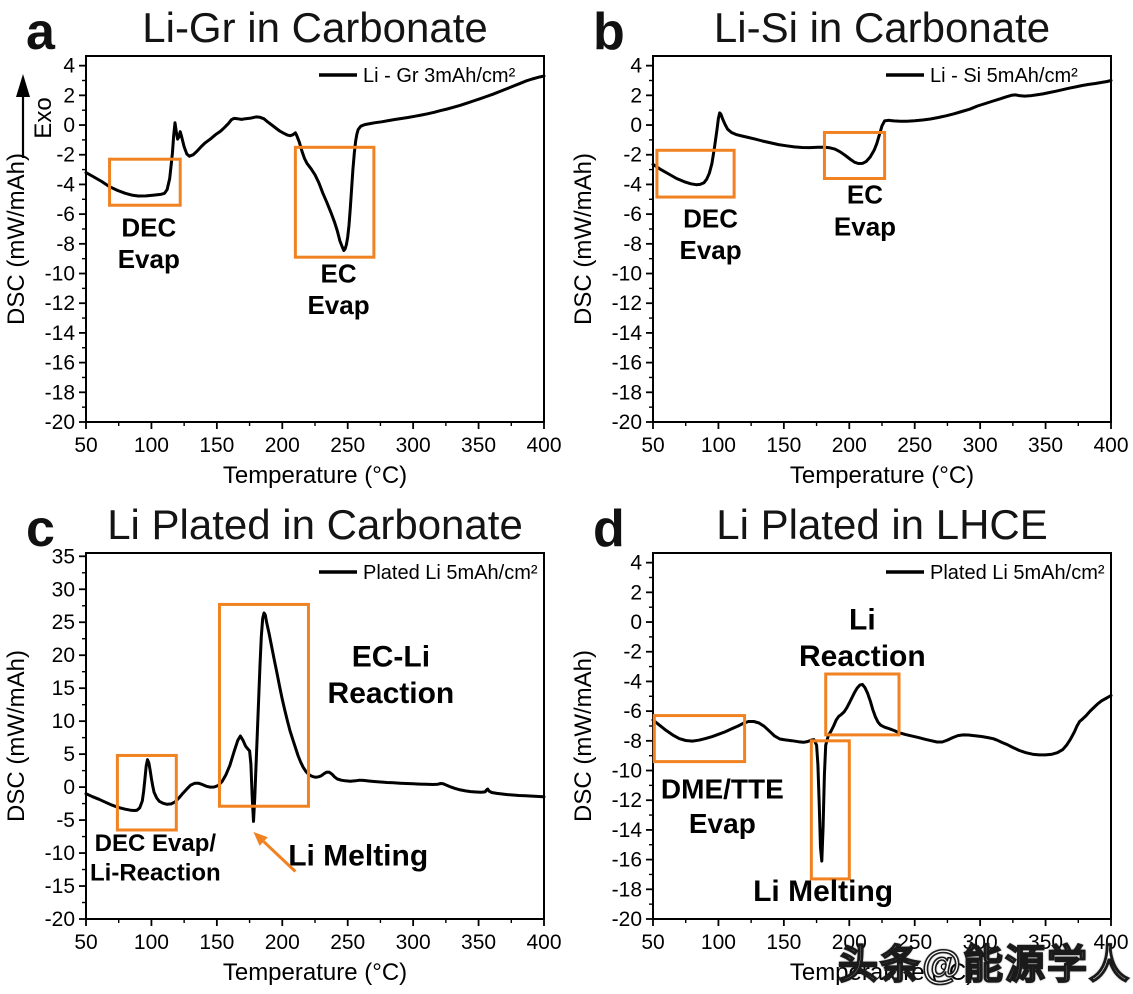 The image size is (1133, 994). What do you see at coordinates (63, 556) in the screenshot?
I see `y-tick-label: 35` at bounding box center [63, 556].